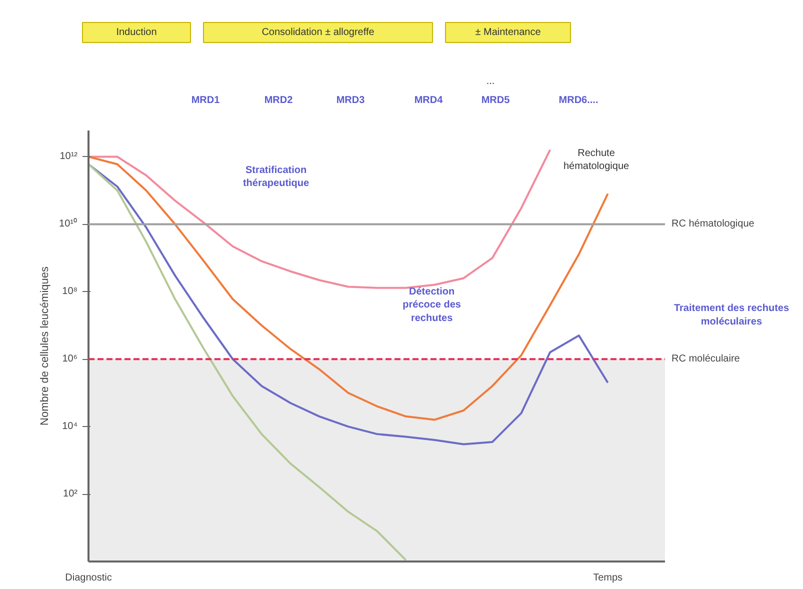 The width and height of the screenshot is (803, 589). What do you see at coordinates (70, 494) in the screenshot?
I see `y-tick-label: 10²` at bounding box center [70, 494].